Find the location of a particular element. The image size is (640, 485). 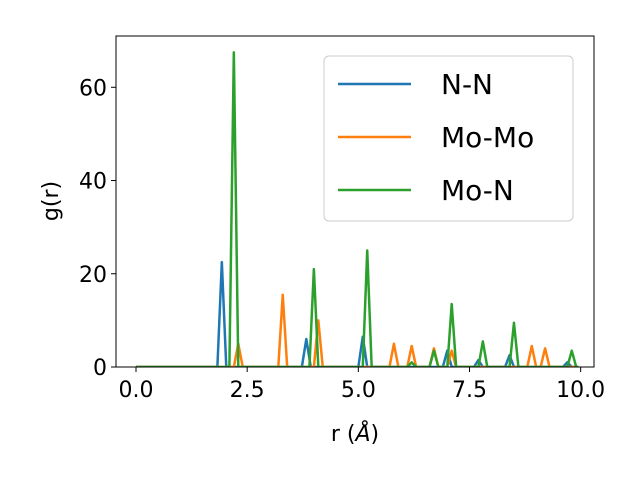

legend-label-mo-mo: Mo-Mo is located at coordinates (487, 137).